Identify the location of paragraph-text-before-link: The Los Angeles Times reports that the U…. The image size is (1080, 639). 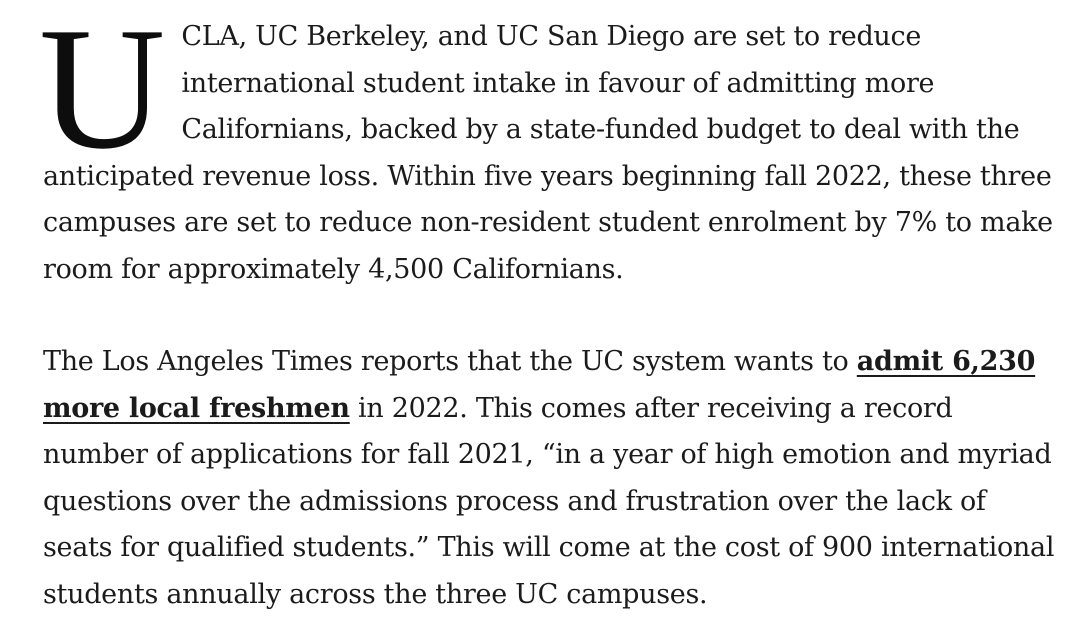
(450, 361).